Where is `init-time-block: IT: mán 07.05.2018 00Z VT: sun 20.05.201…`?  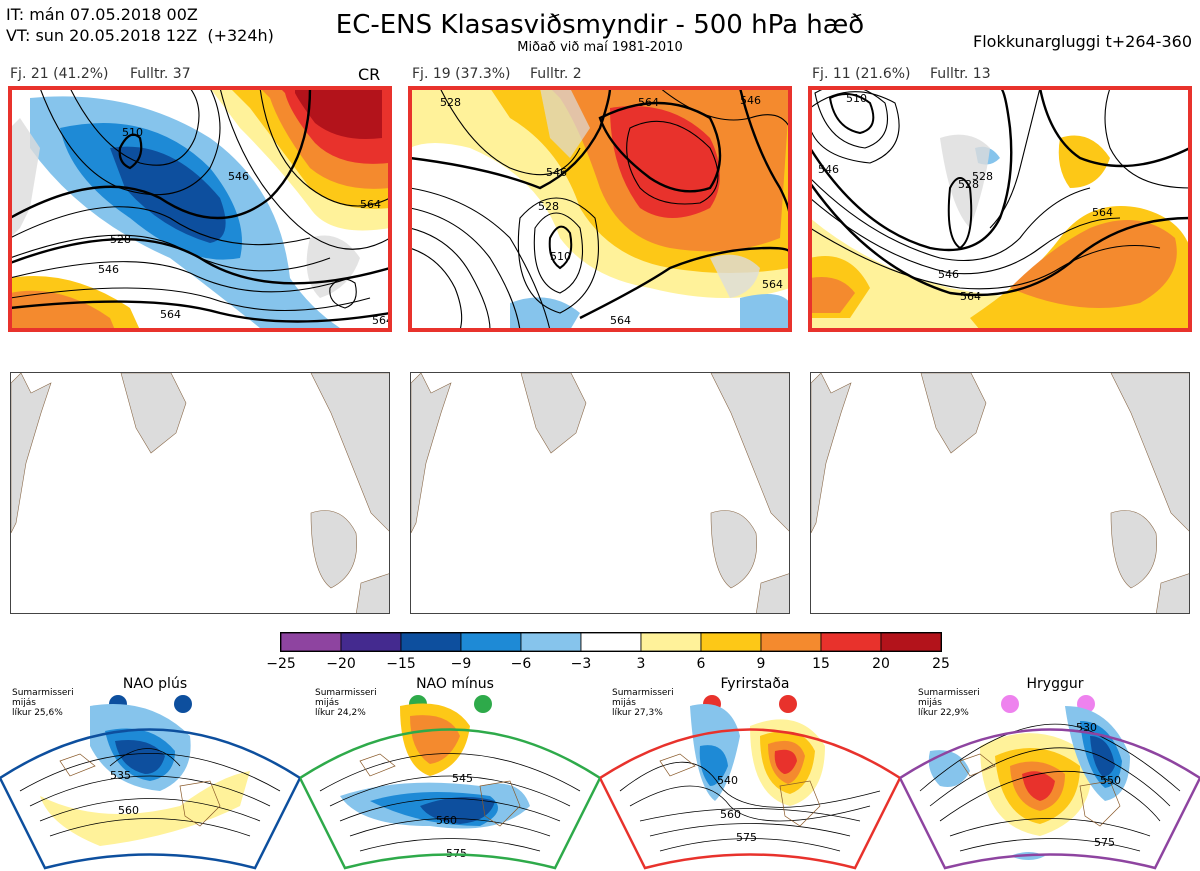 init-time-block: IT: mán 07.05.2018 00Z VT: sun 20.05.201… is located at coordinates (140, 25).